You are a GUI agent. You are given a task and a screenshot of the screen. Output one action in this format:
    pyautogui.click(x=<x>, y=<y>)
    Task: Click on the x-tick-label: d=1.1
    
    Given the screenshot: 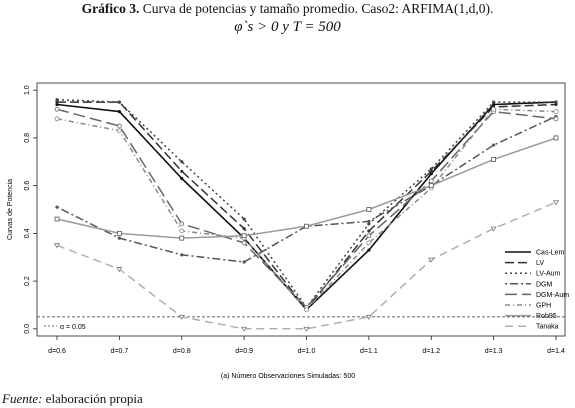 What is the action you would take?
    pyautogui.click(x=369, y=351)
    